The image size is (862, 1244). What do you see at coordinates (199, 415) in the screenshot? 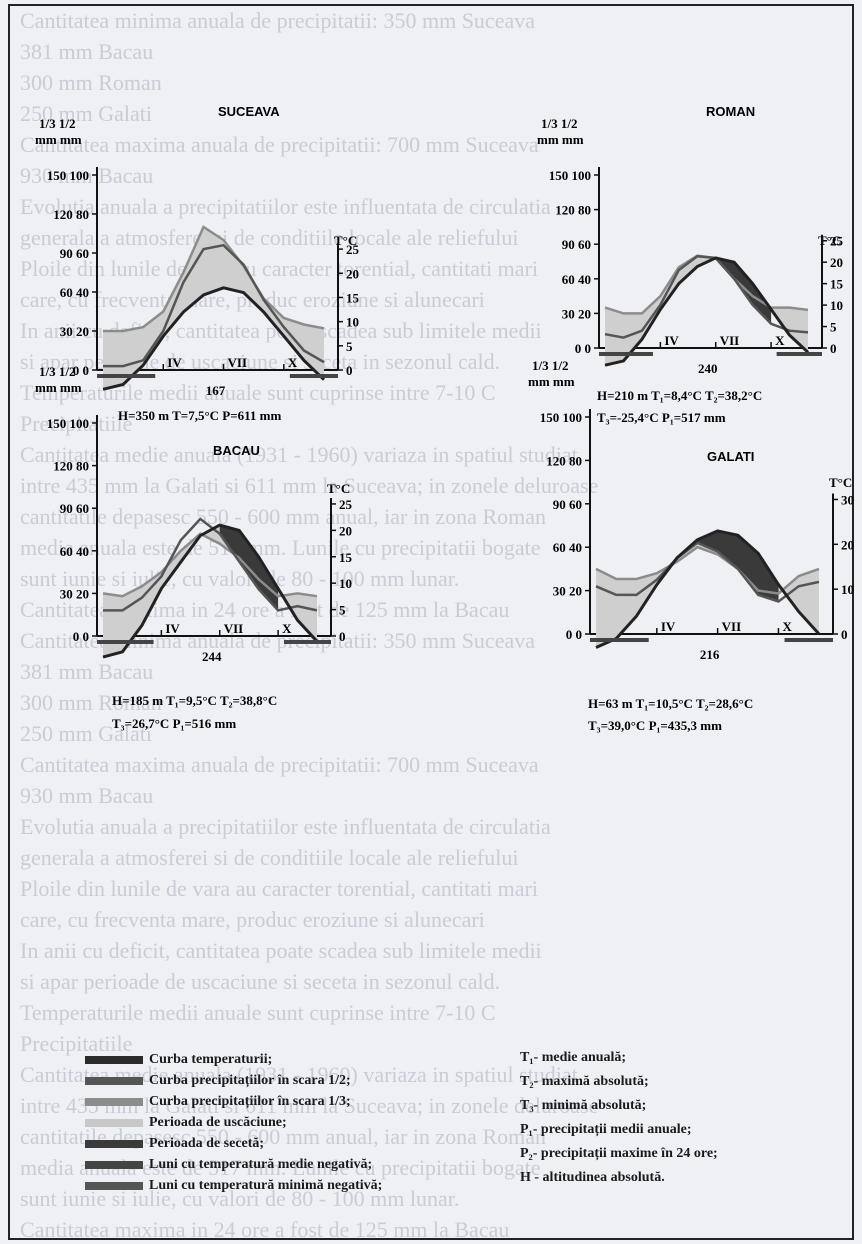
I see `station-info-line1: H=350 m T=7,5°C P=611 mm` at bounding box center [199, 415].